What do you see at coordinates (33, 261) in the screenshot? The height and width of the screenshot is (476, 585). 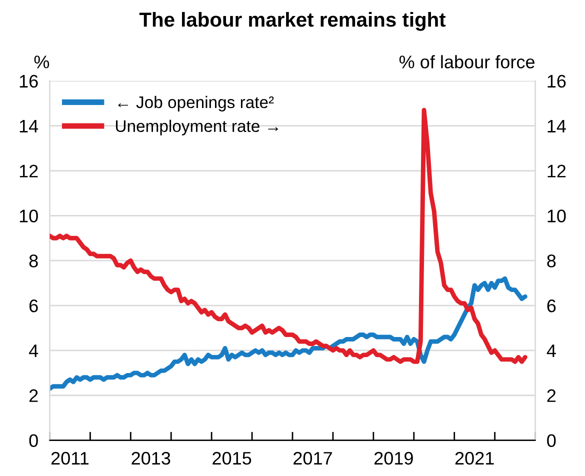 I see `y-tick-label: 8` at bounding box center [33, 261].